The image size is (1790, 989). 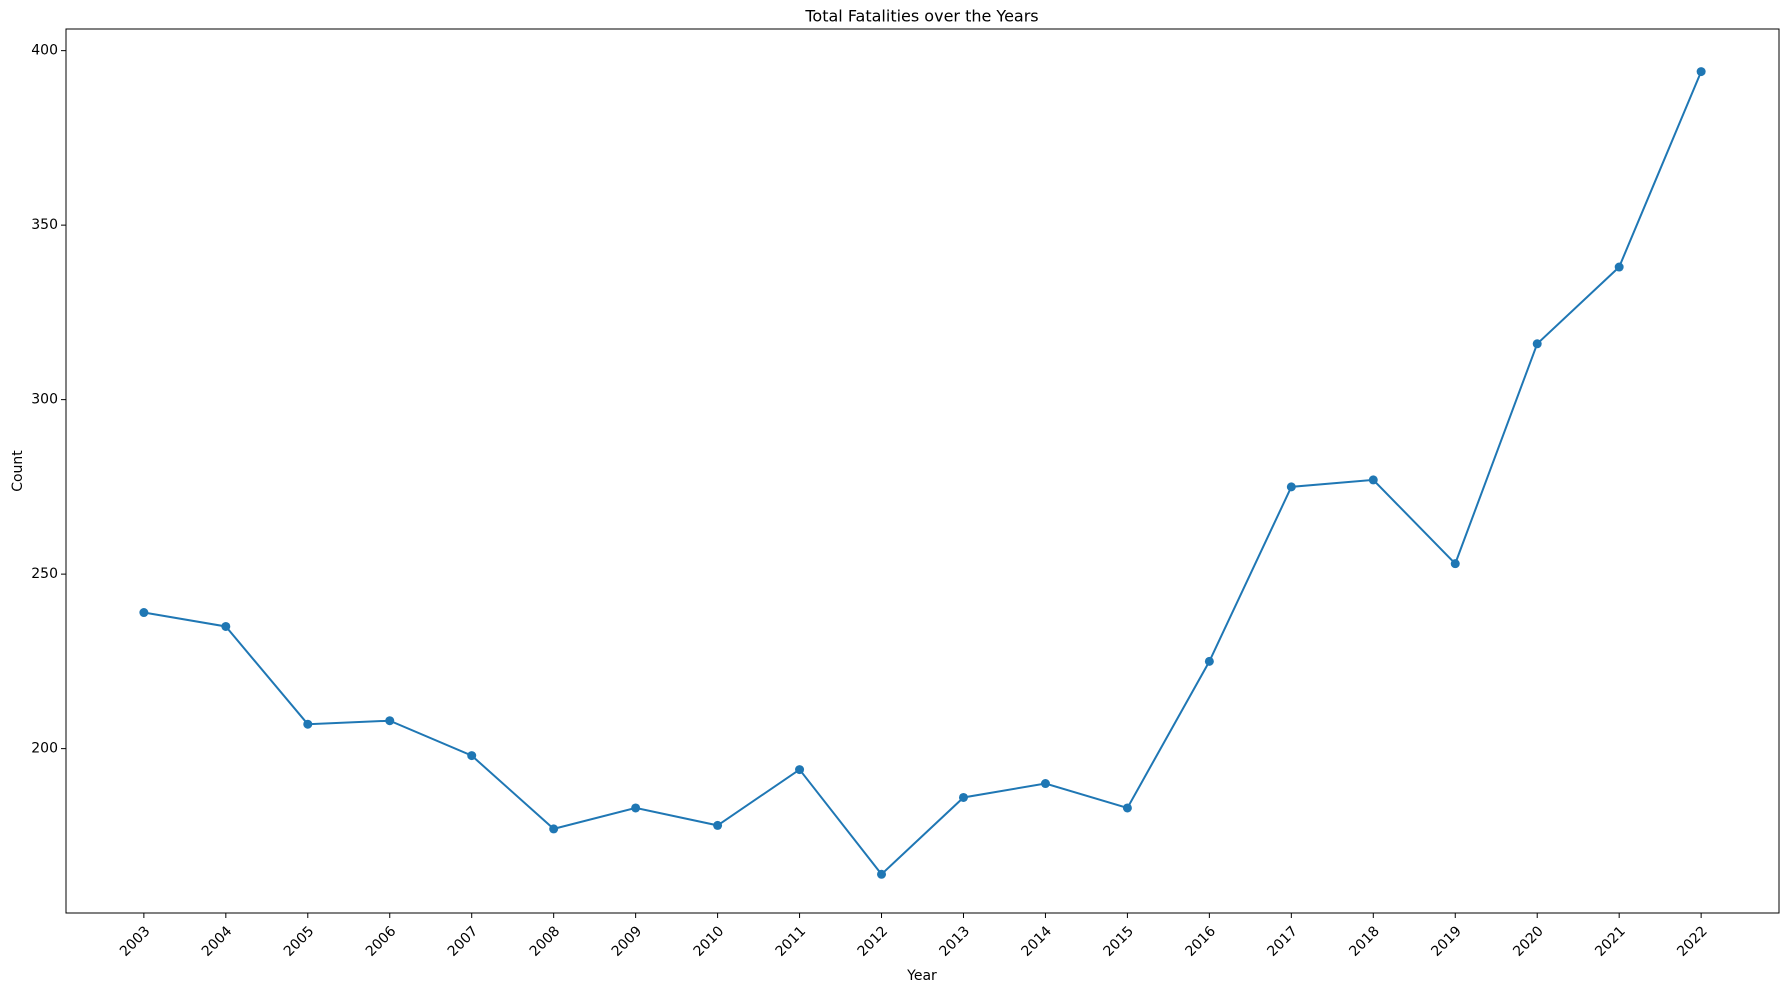 What do you see at coordinates (873, 941) in the screenshot?
I see `x-tick-label: 2012` at bounding box center [873, 941].